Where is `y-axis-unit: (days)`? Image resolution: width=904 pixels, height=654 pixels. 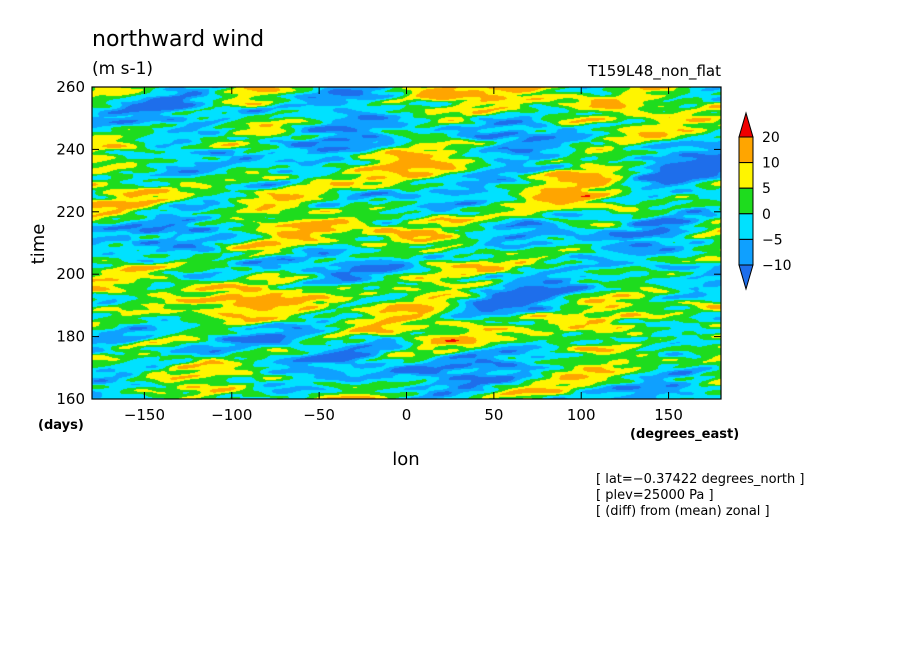
y-axis-unit: (days) is located at coordinates (61, 425).